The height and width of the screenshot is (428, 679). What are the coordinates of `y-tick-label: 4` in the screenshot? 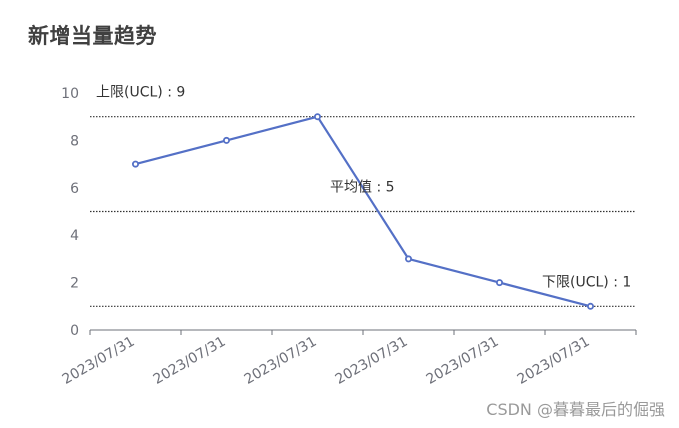 It's located at (74, 236).